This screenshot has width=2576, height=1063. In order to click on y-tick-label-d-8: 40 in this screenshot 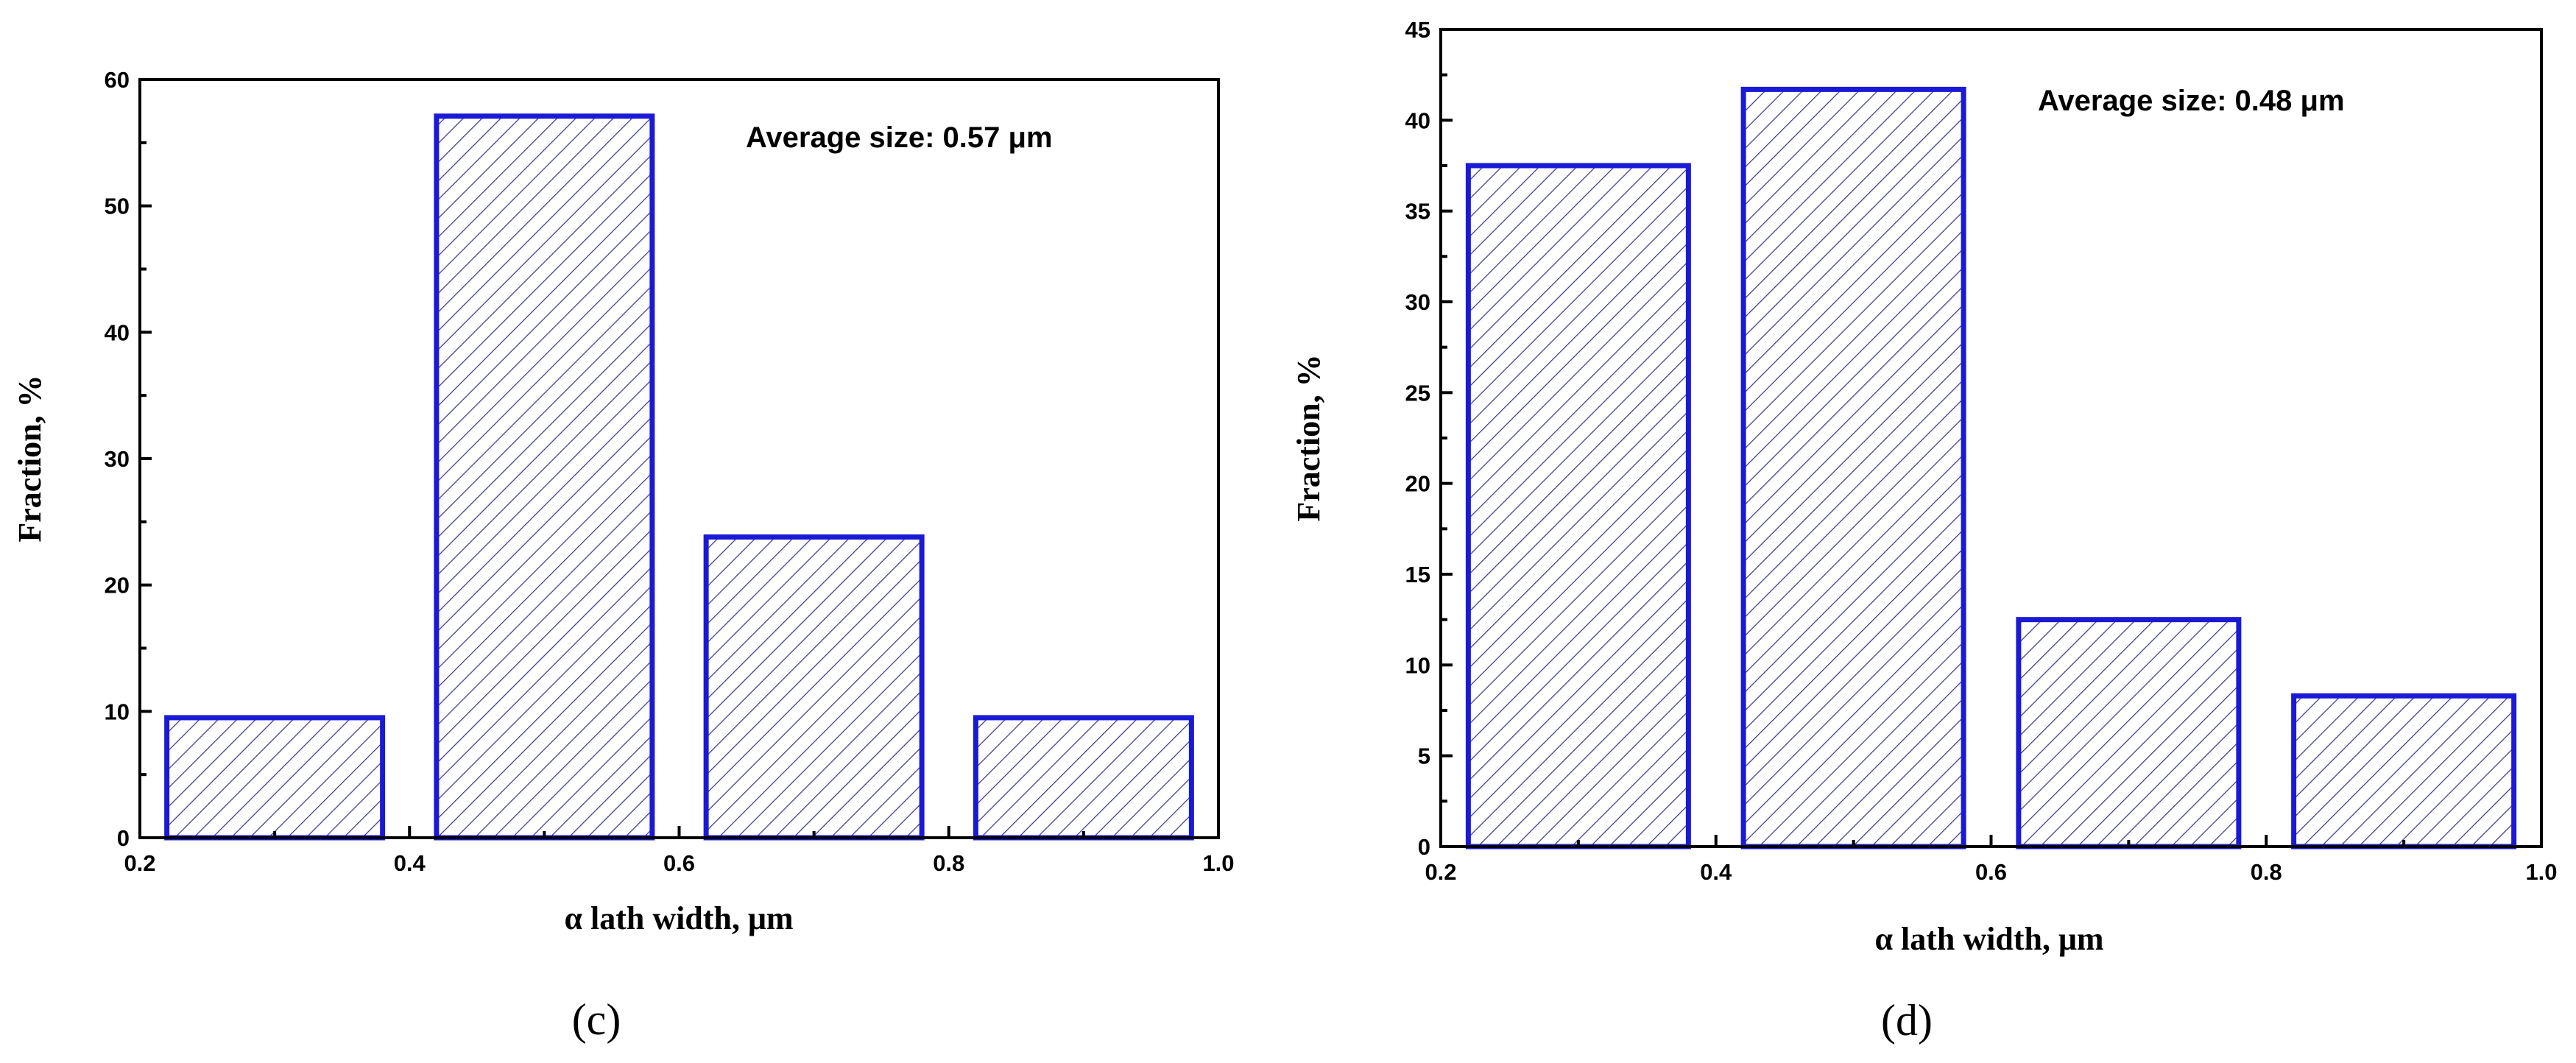, I will do `click(1417, 120)`.